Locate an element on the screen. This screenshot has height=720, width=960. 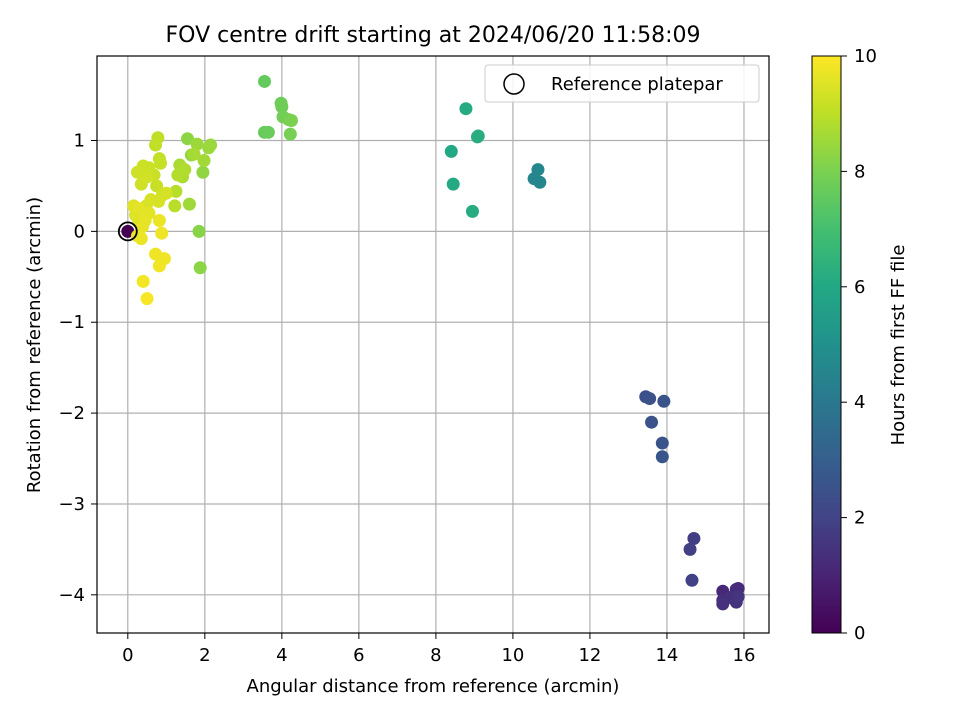
x-tick-label: 16 is located at coordinates (744, 655).